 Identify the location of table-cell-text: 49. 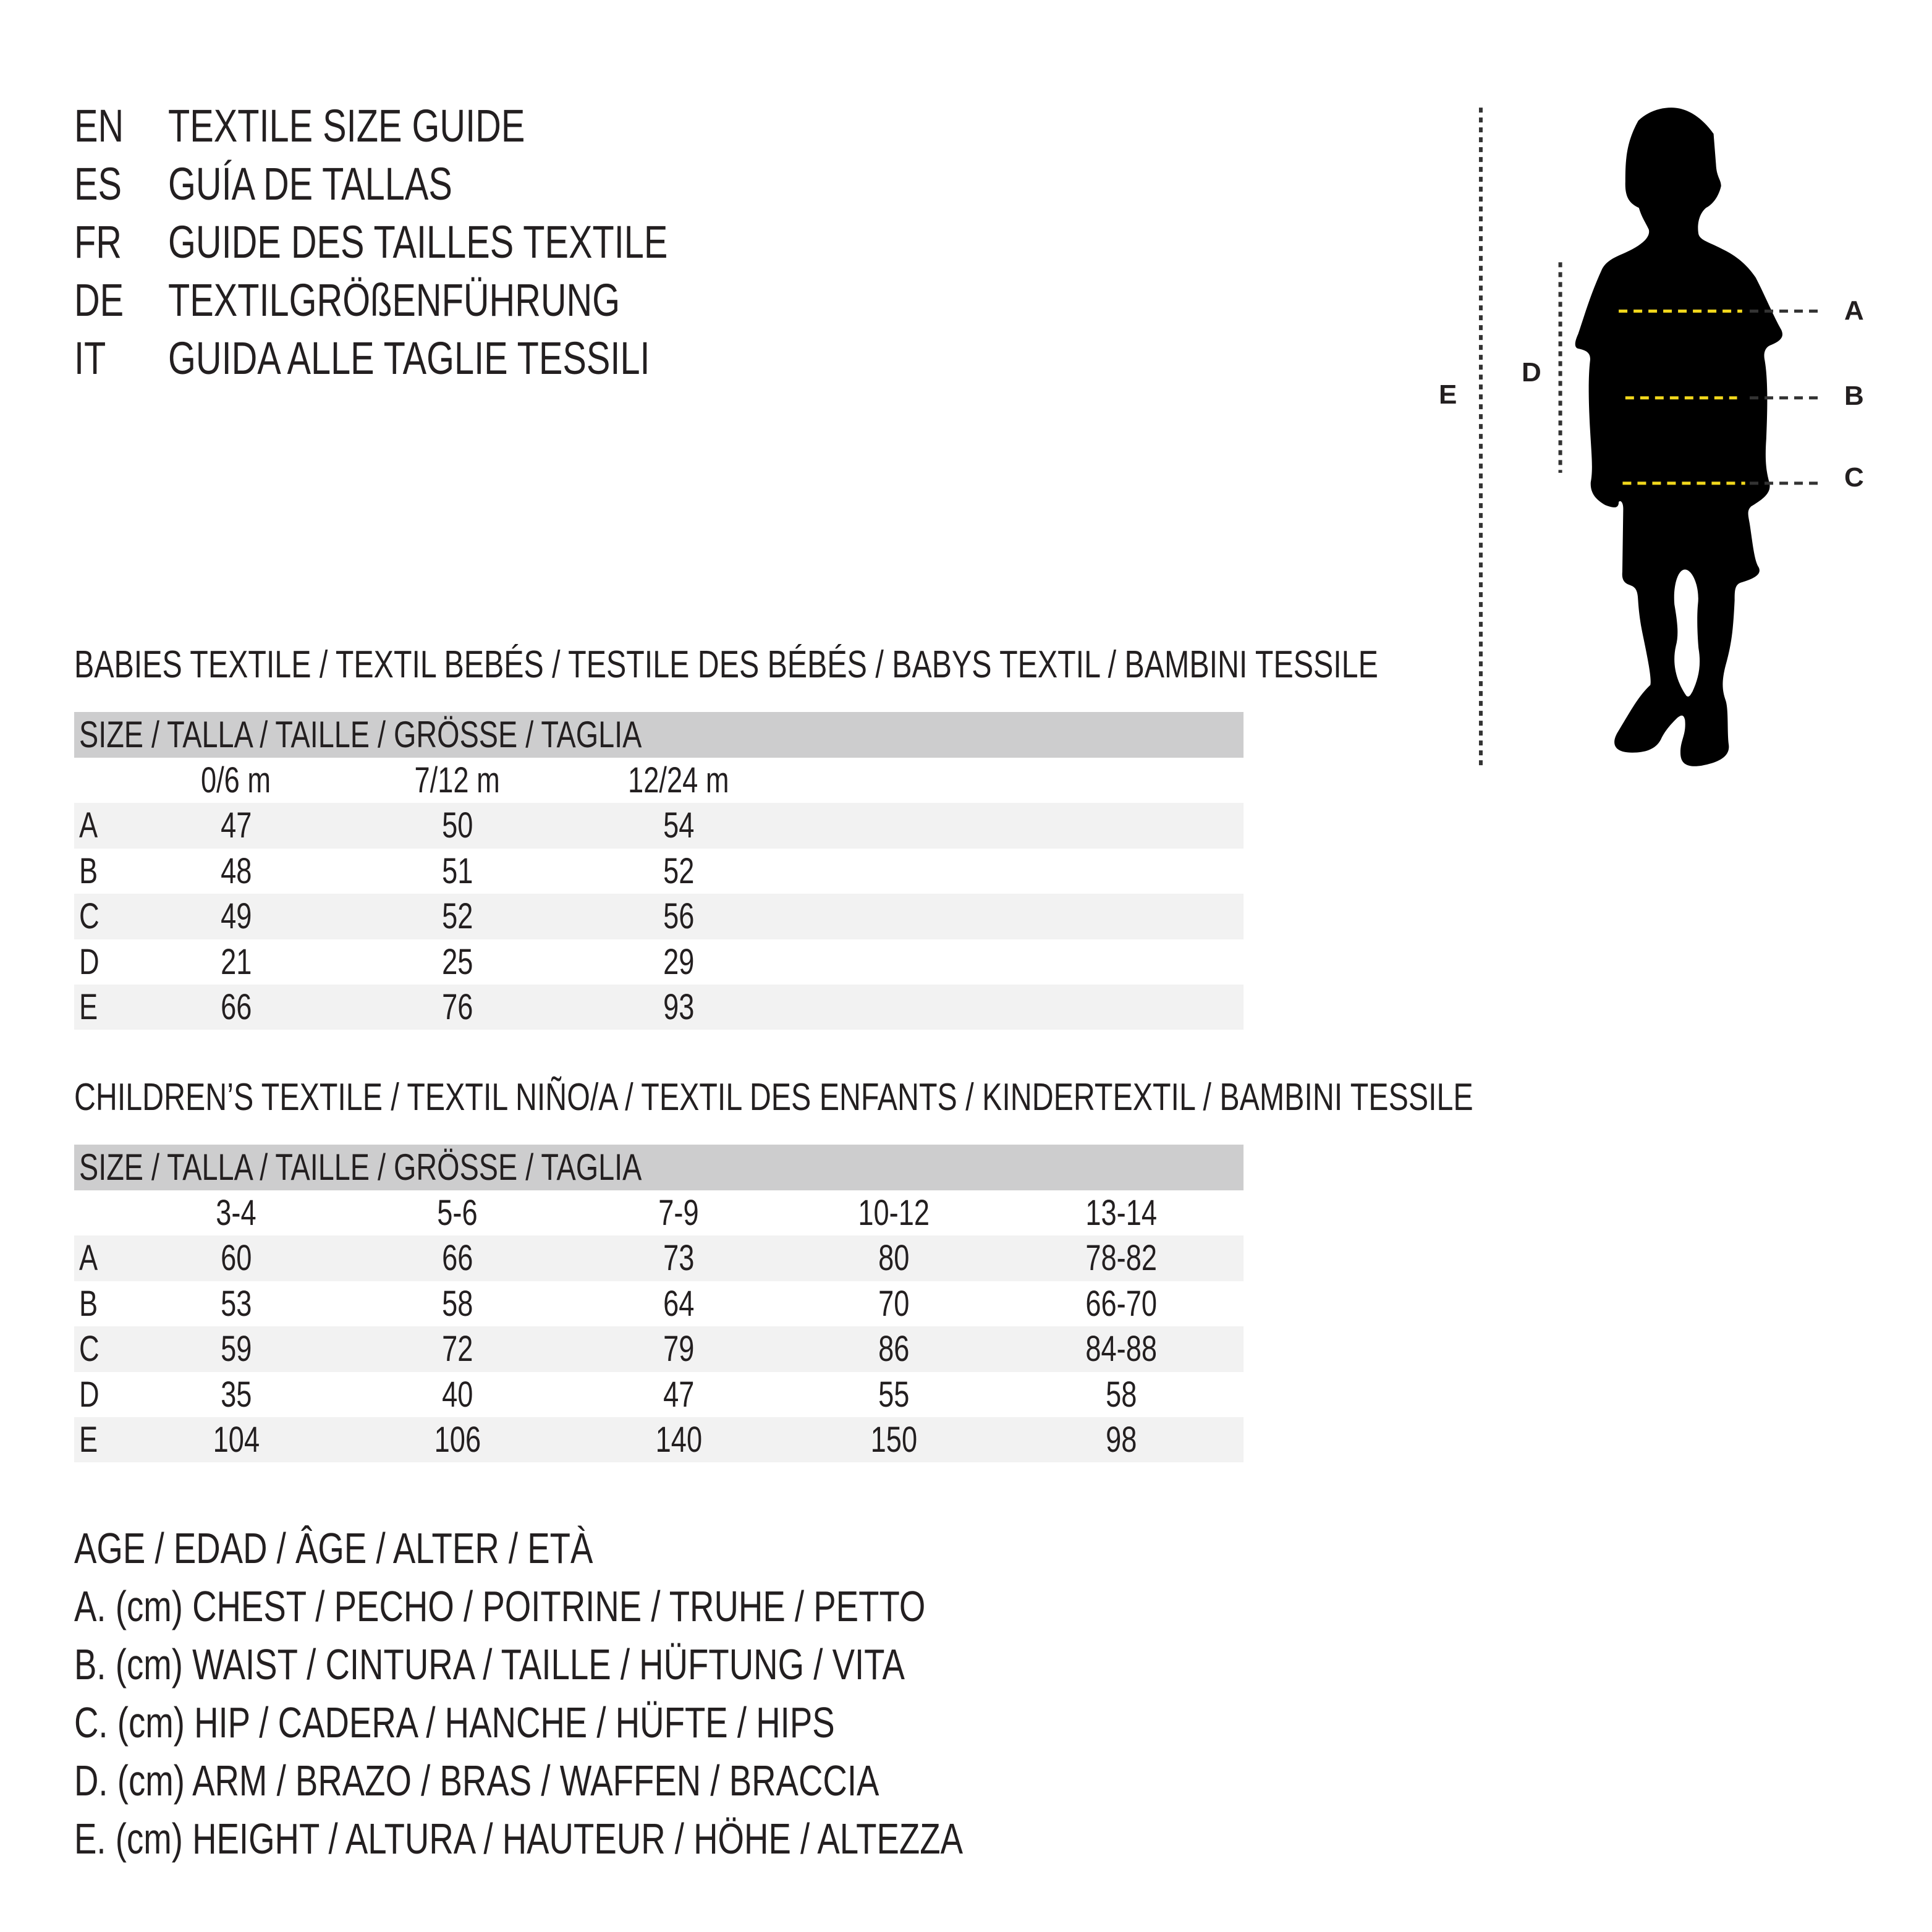
(236, 916).